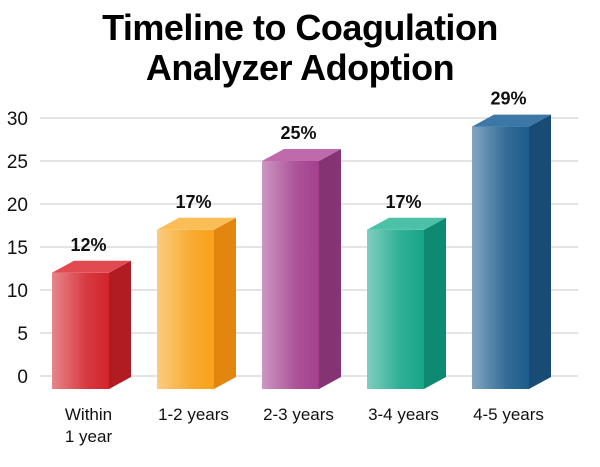  What do you see at coordinates (300, 67) in the screenshot?
I see `chart-title-line-2: Analyzer Adoption` at bounding box center [300, 67].